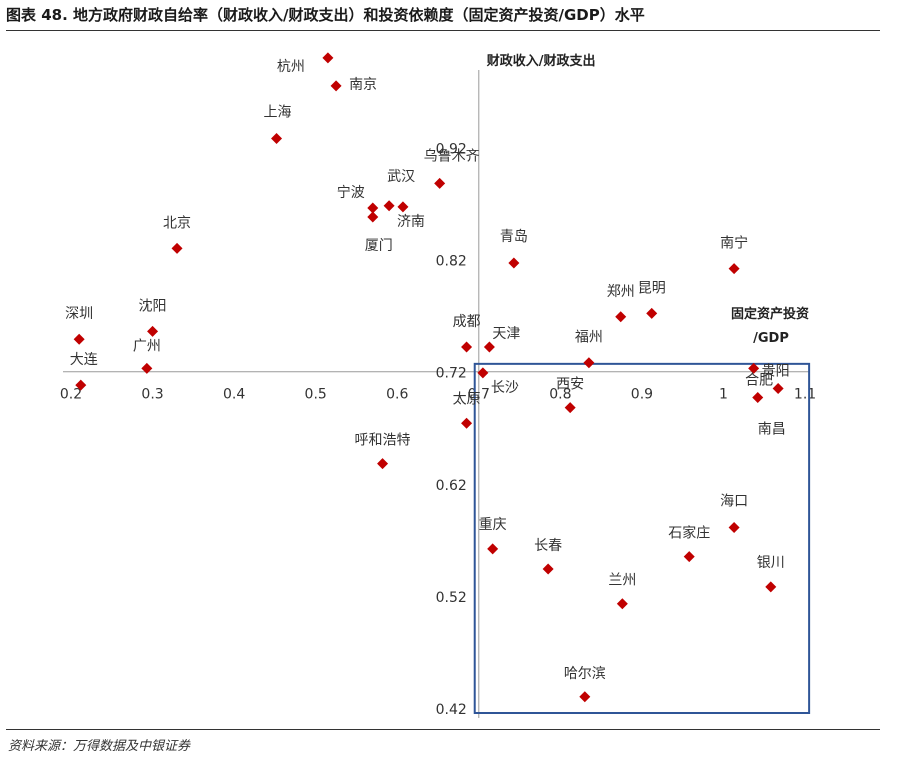 This screenshot has width=905, height=765. What do you see at coordinates (147, 346) in the screenshot?
I see `data-point-label: 广州` at bounding box center [147, 346].